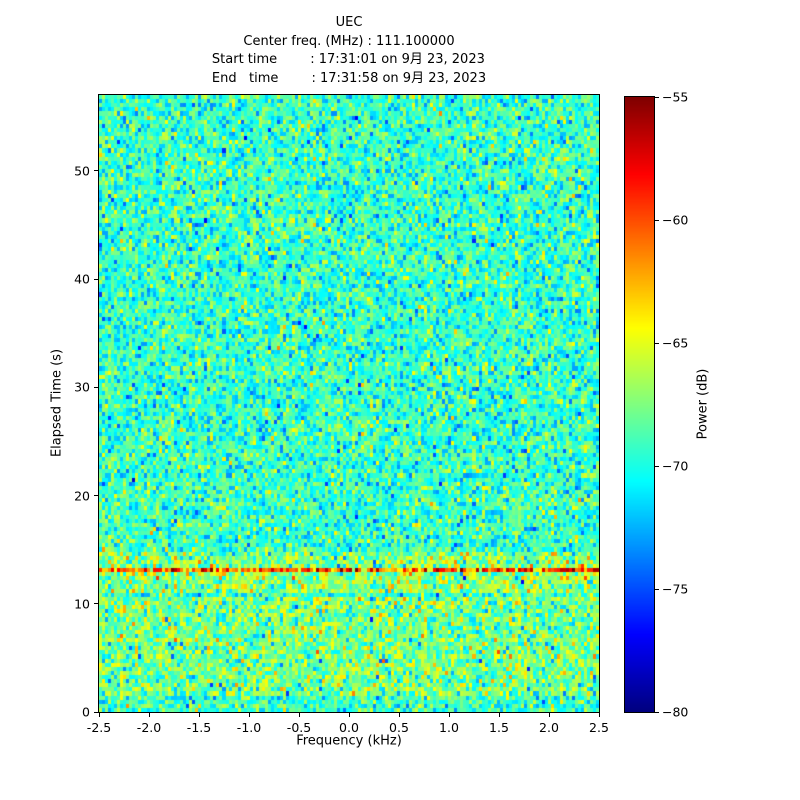  Describe the element at coordinates (675, 466) in the screenshot. I see `colorbar-tick-label: −70` at that location.